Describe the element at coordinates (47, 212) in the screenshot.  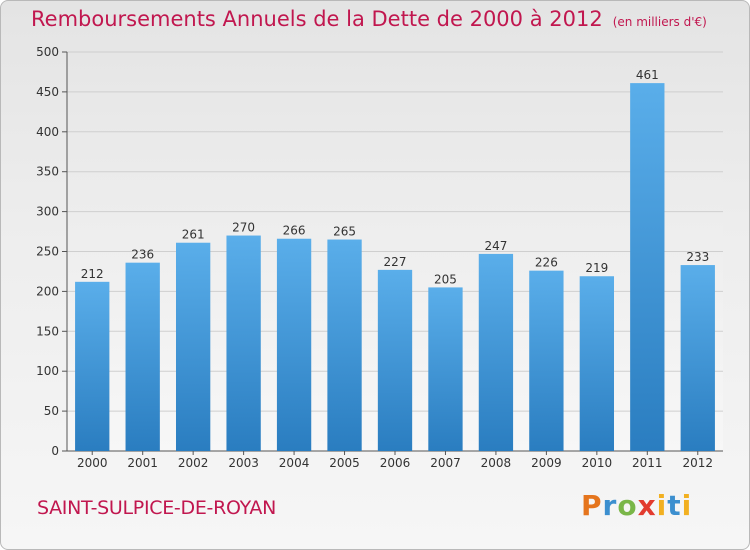
I see `y-tick-label: 300` at that location.